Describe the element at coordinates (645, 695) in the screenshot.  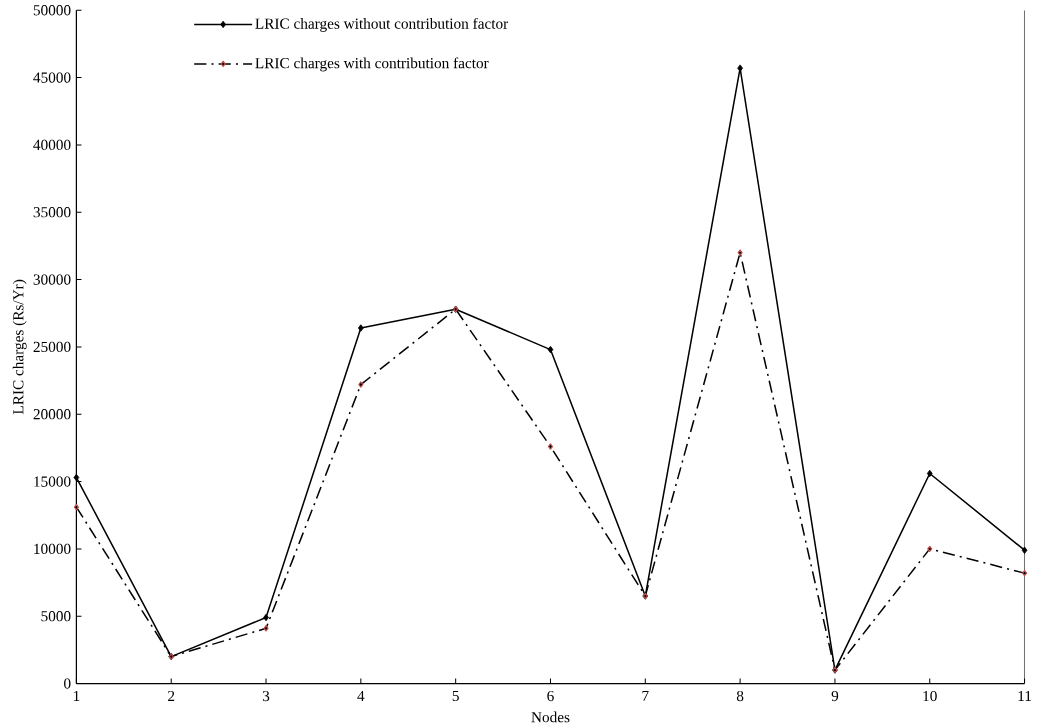
I see `x-tick-label: 7` at that location.